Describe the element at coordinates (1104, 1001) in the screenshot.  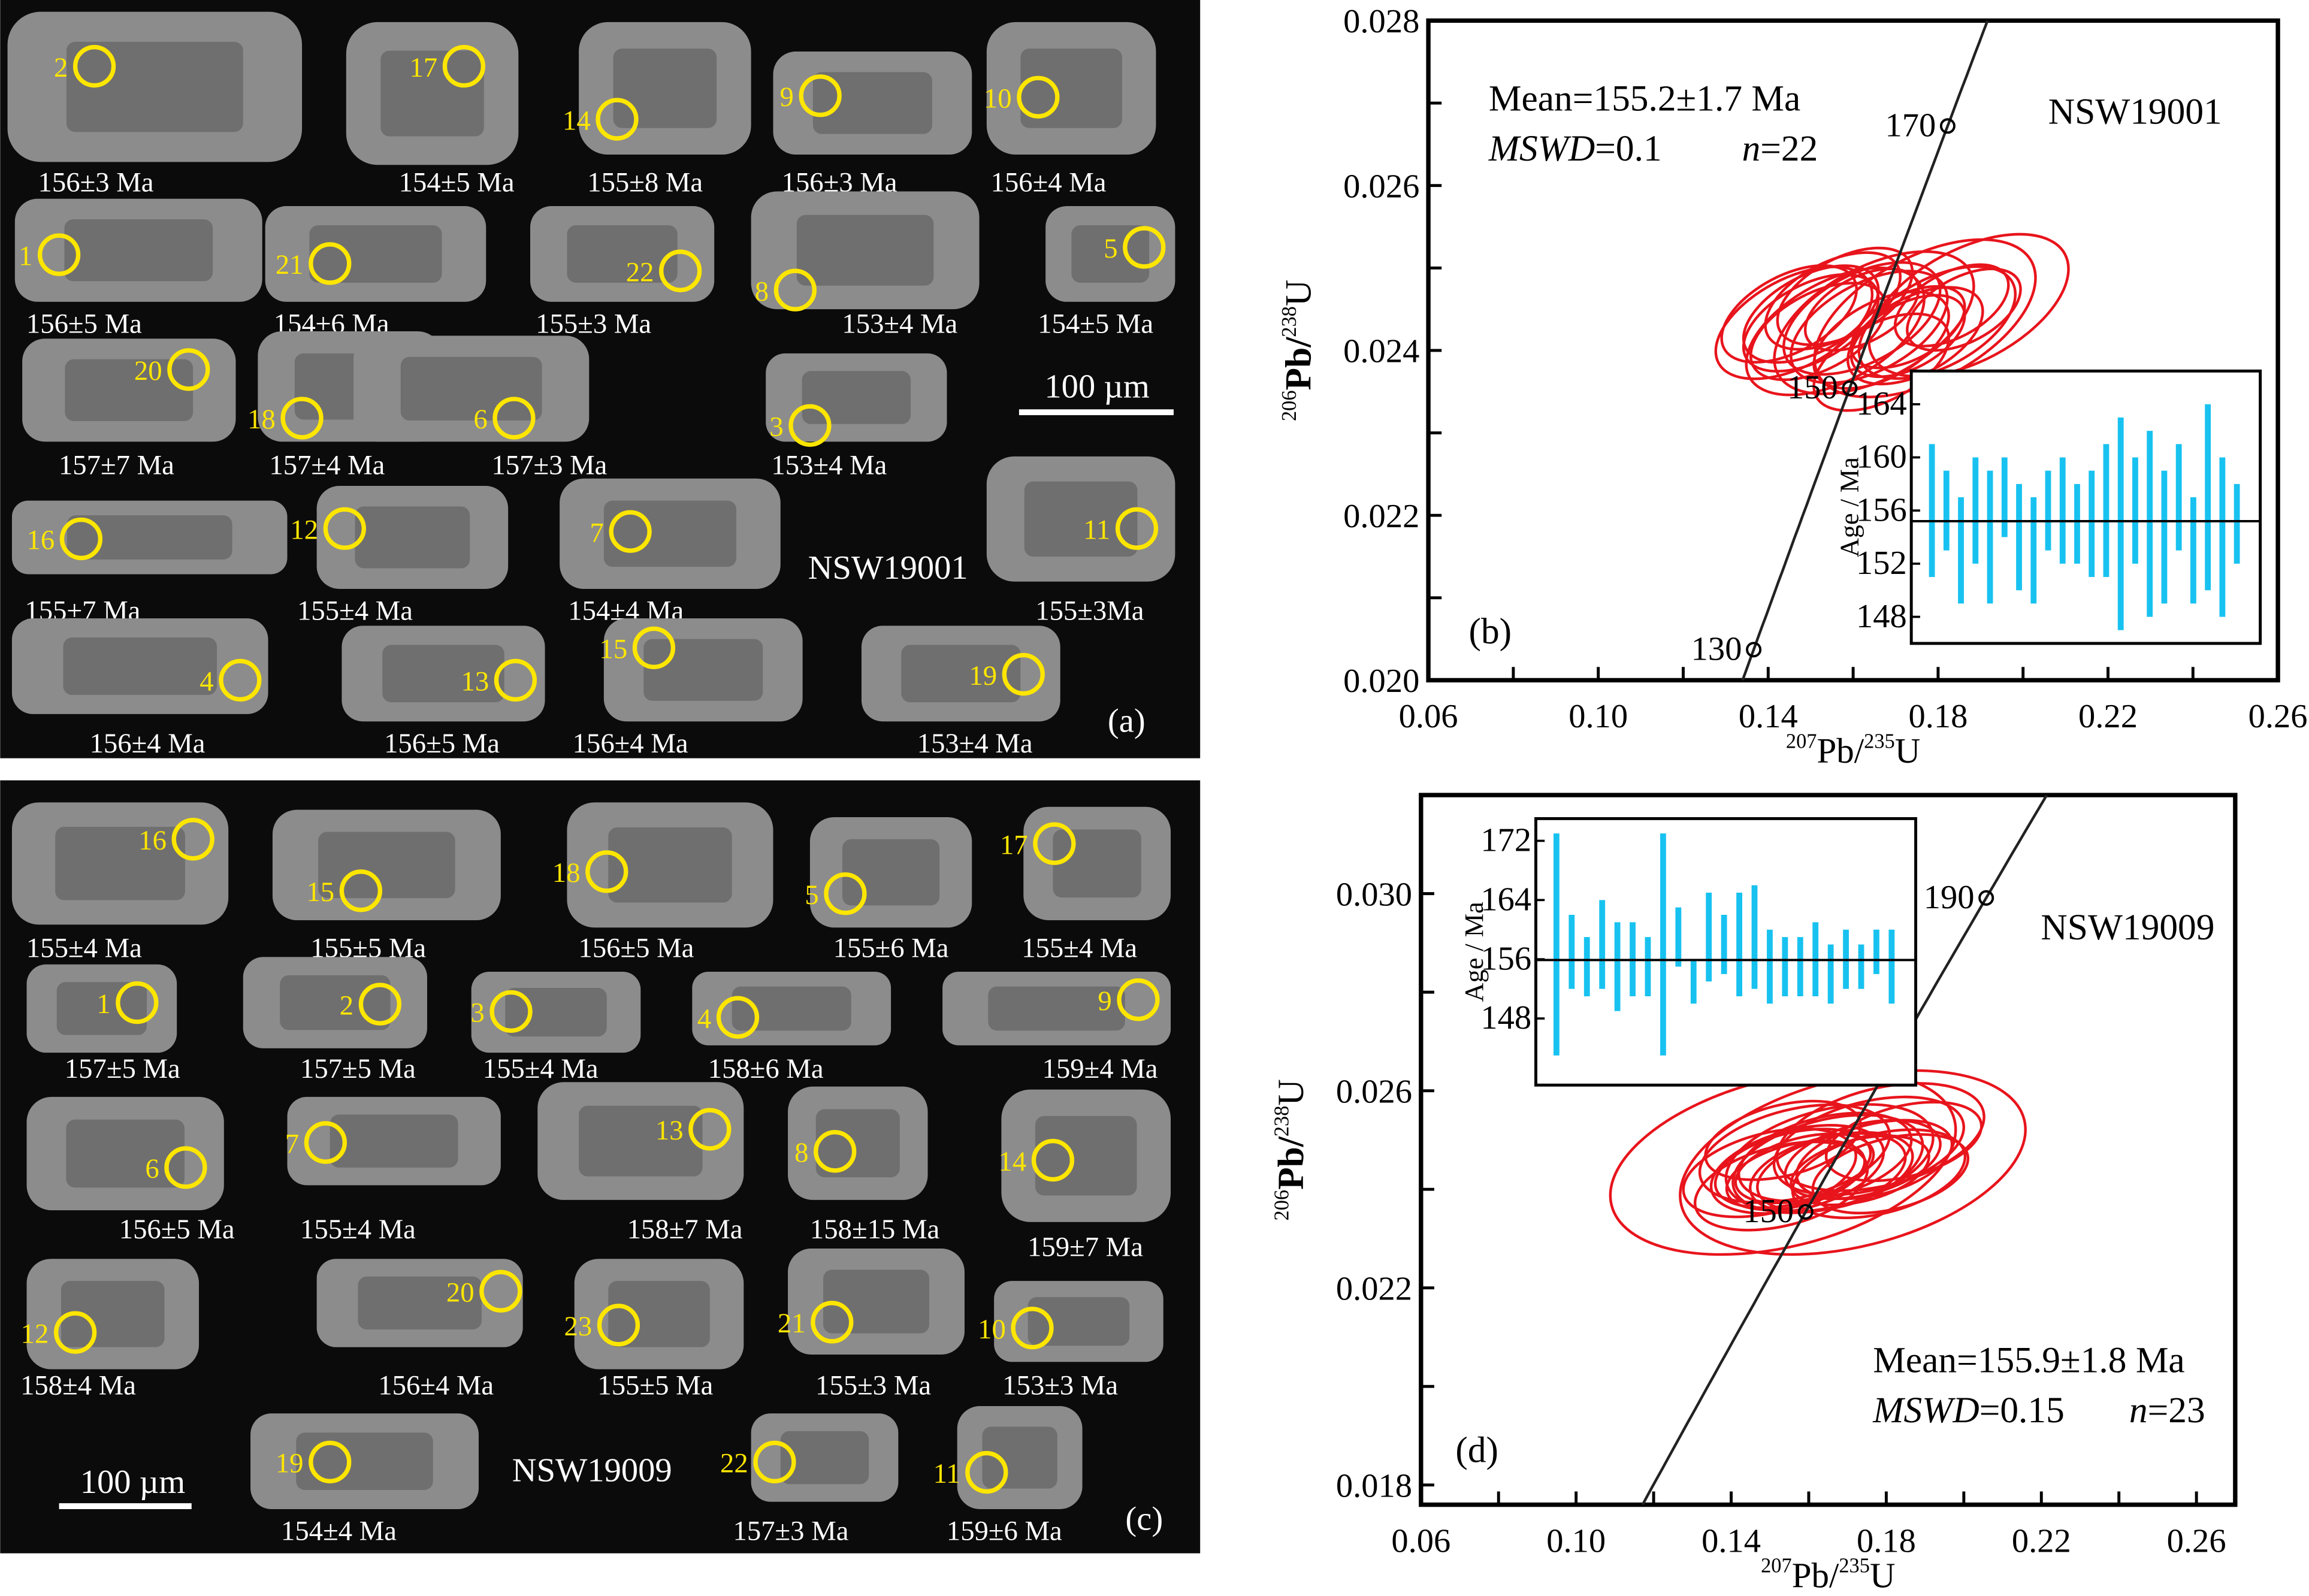
I see `spot-number: 9` at that location.